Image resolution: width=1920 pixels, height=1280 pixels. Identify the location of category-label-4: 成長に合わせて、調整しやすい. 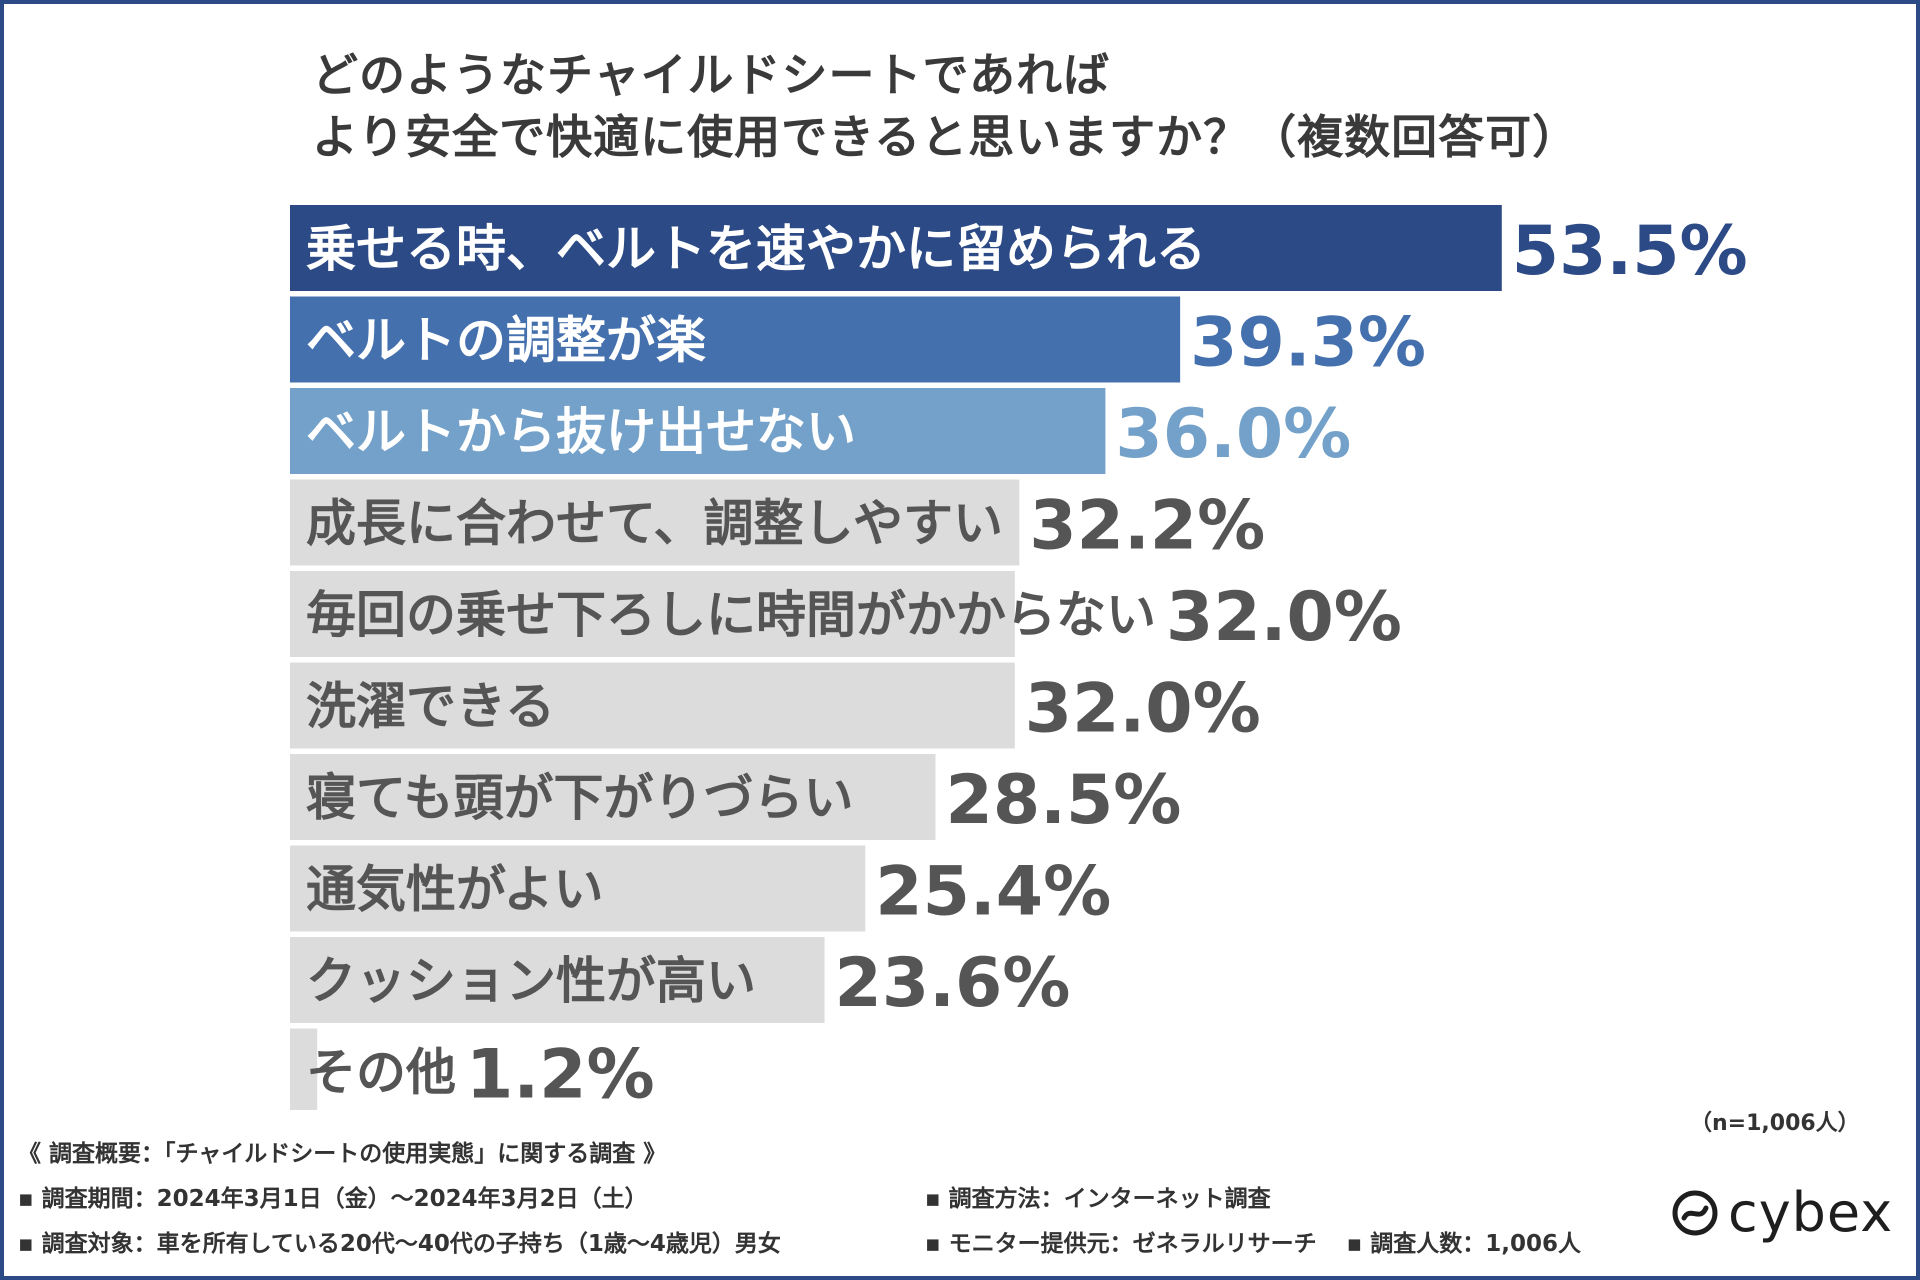
(654, 524).